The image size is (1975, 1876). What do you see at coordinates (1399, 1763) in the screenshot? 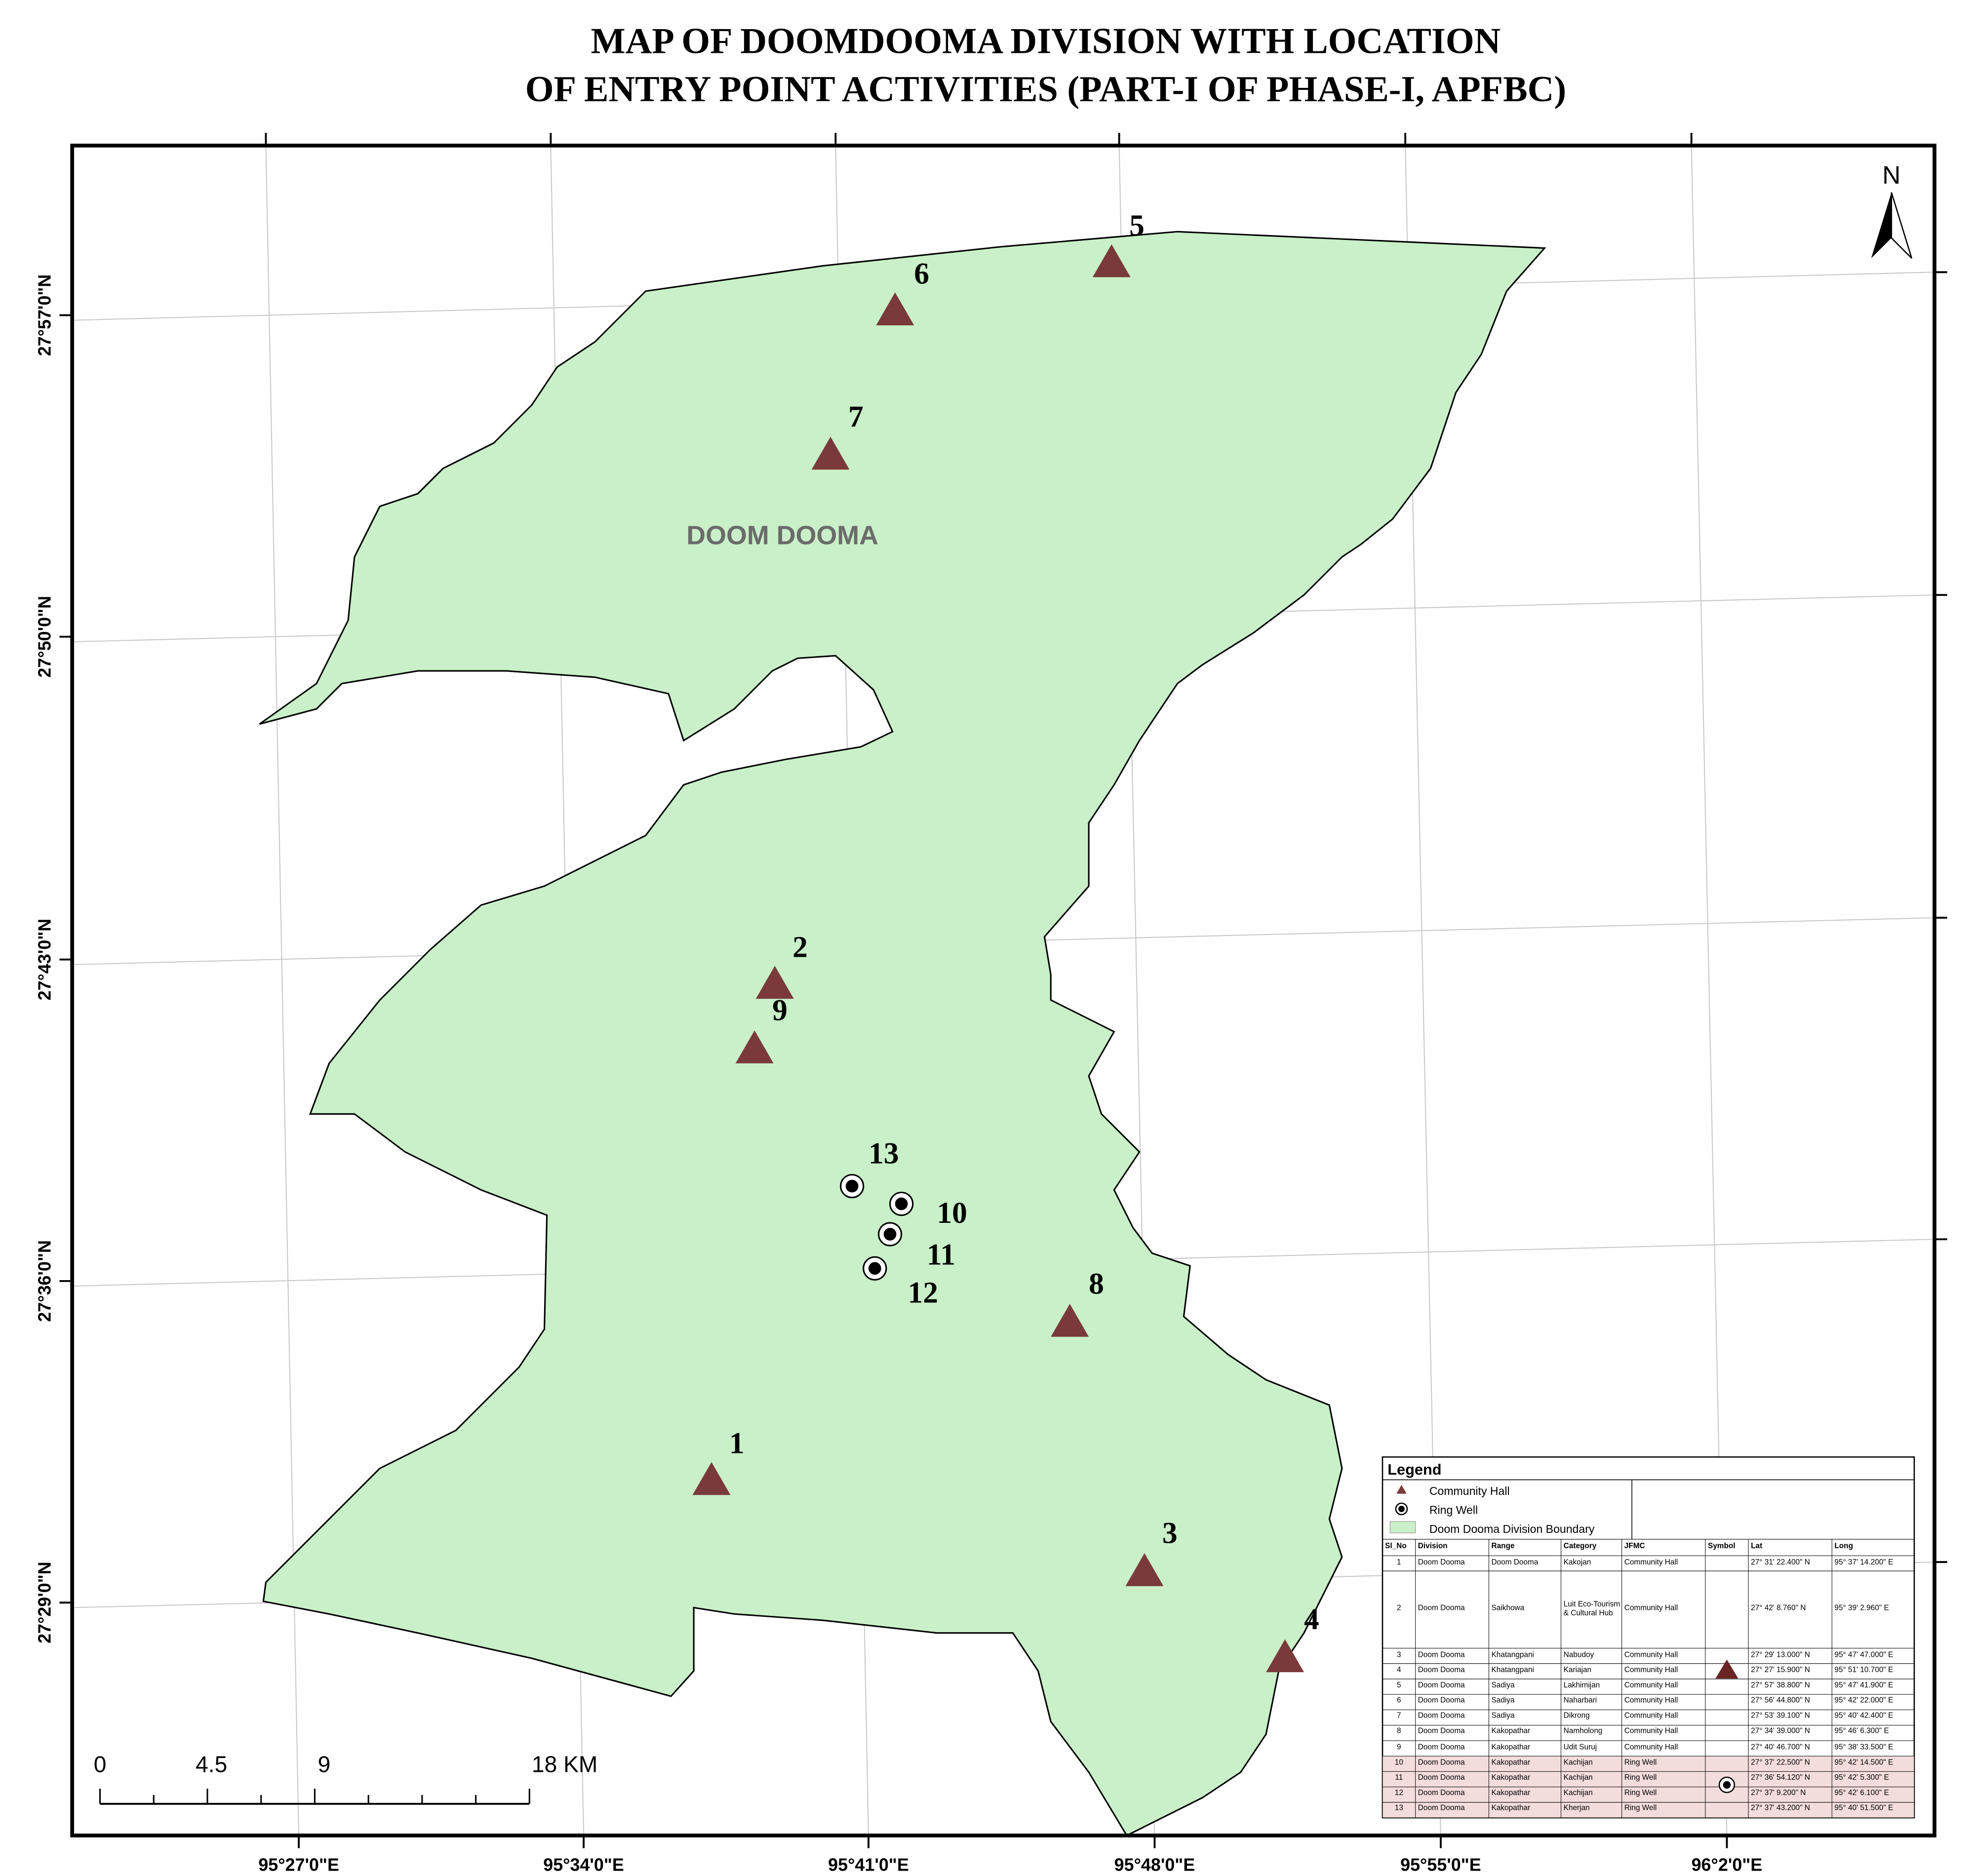
I see `cell-text: 10` at bounding box center [1399, 1763].